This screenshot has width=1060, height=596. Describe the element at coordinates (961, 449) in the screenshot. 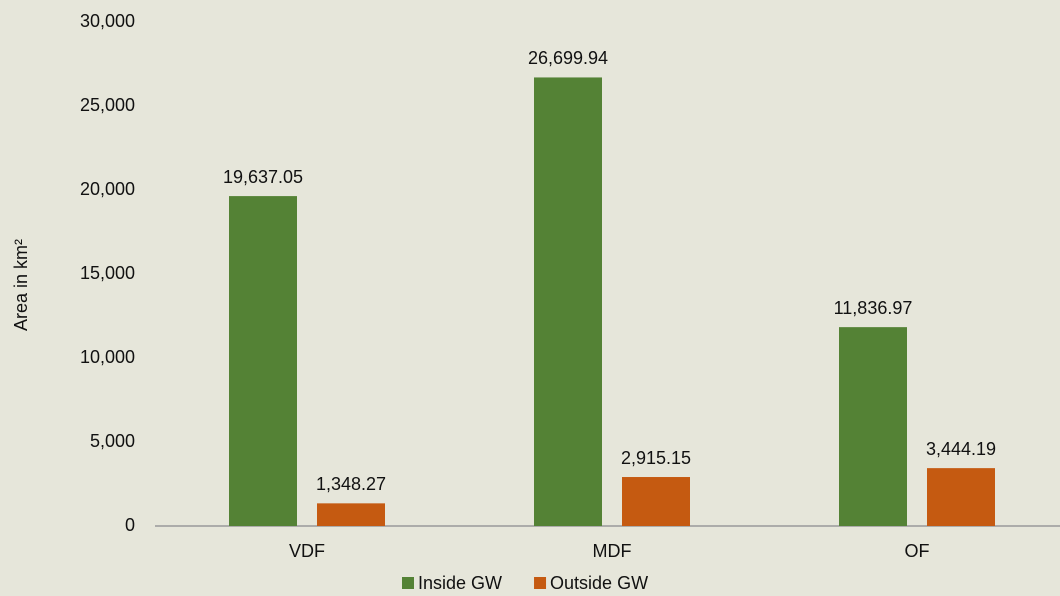

I see `data-label: 3,444.19` at that location.